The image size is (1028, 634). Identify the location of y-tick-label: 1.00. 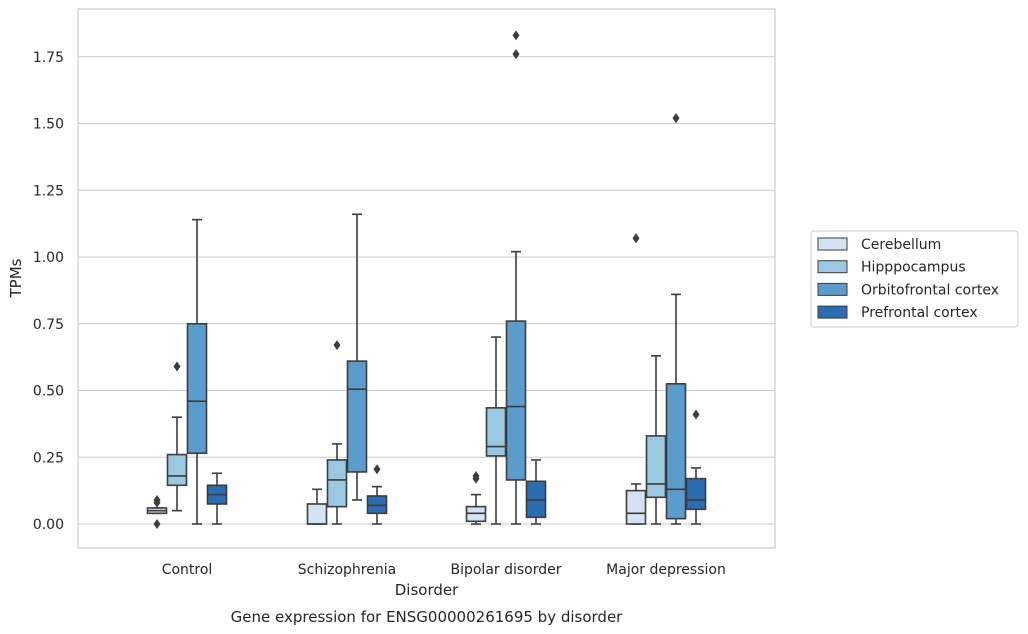
(48, 258).